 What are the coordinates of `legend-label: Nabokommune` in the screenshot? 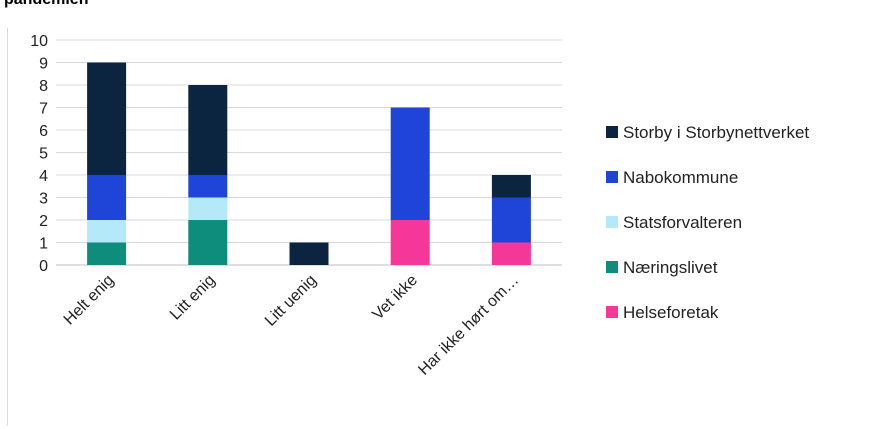 It's located at (680, 177).